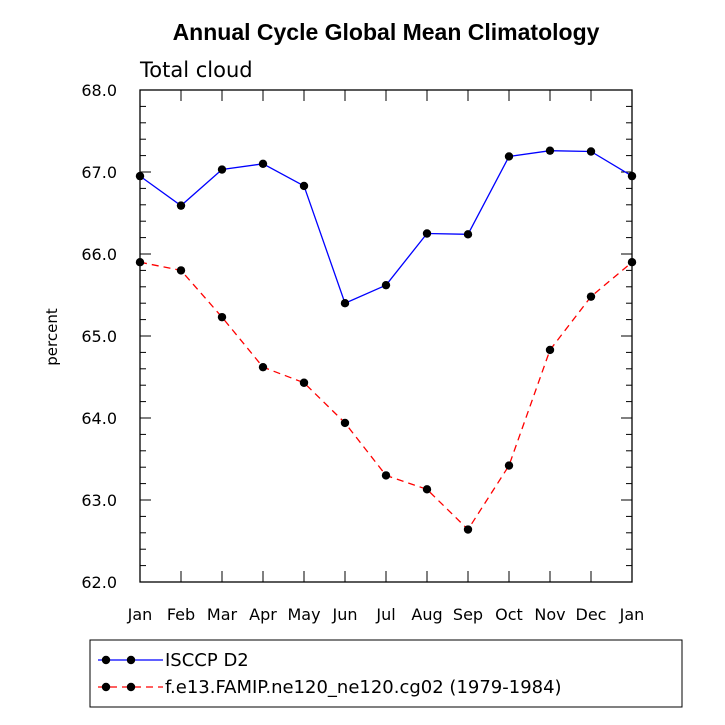 This screenshot has width=725, height=725. I want to click on x-tick-labels: Jan Feb Mar Apr May Jun Jul Aug Sep Oct Nov Dec Jan, so click(386, 614).